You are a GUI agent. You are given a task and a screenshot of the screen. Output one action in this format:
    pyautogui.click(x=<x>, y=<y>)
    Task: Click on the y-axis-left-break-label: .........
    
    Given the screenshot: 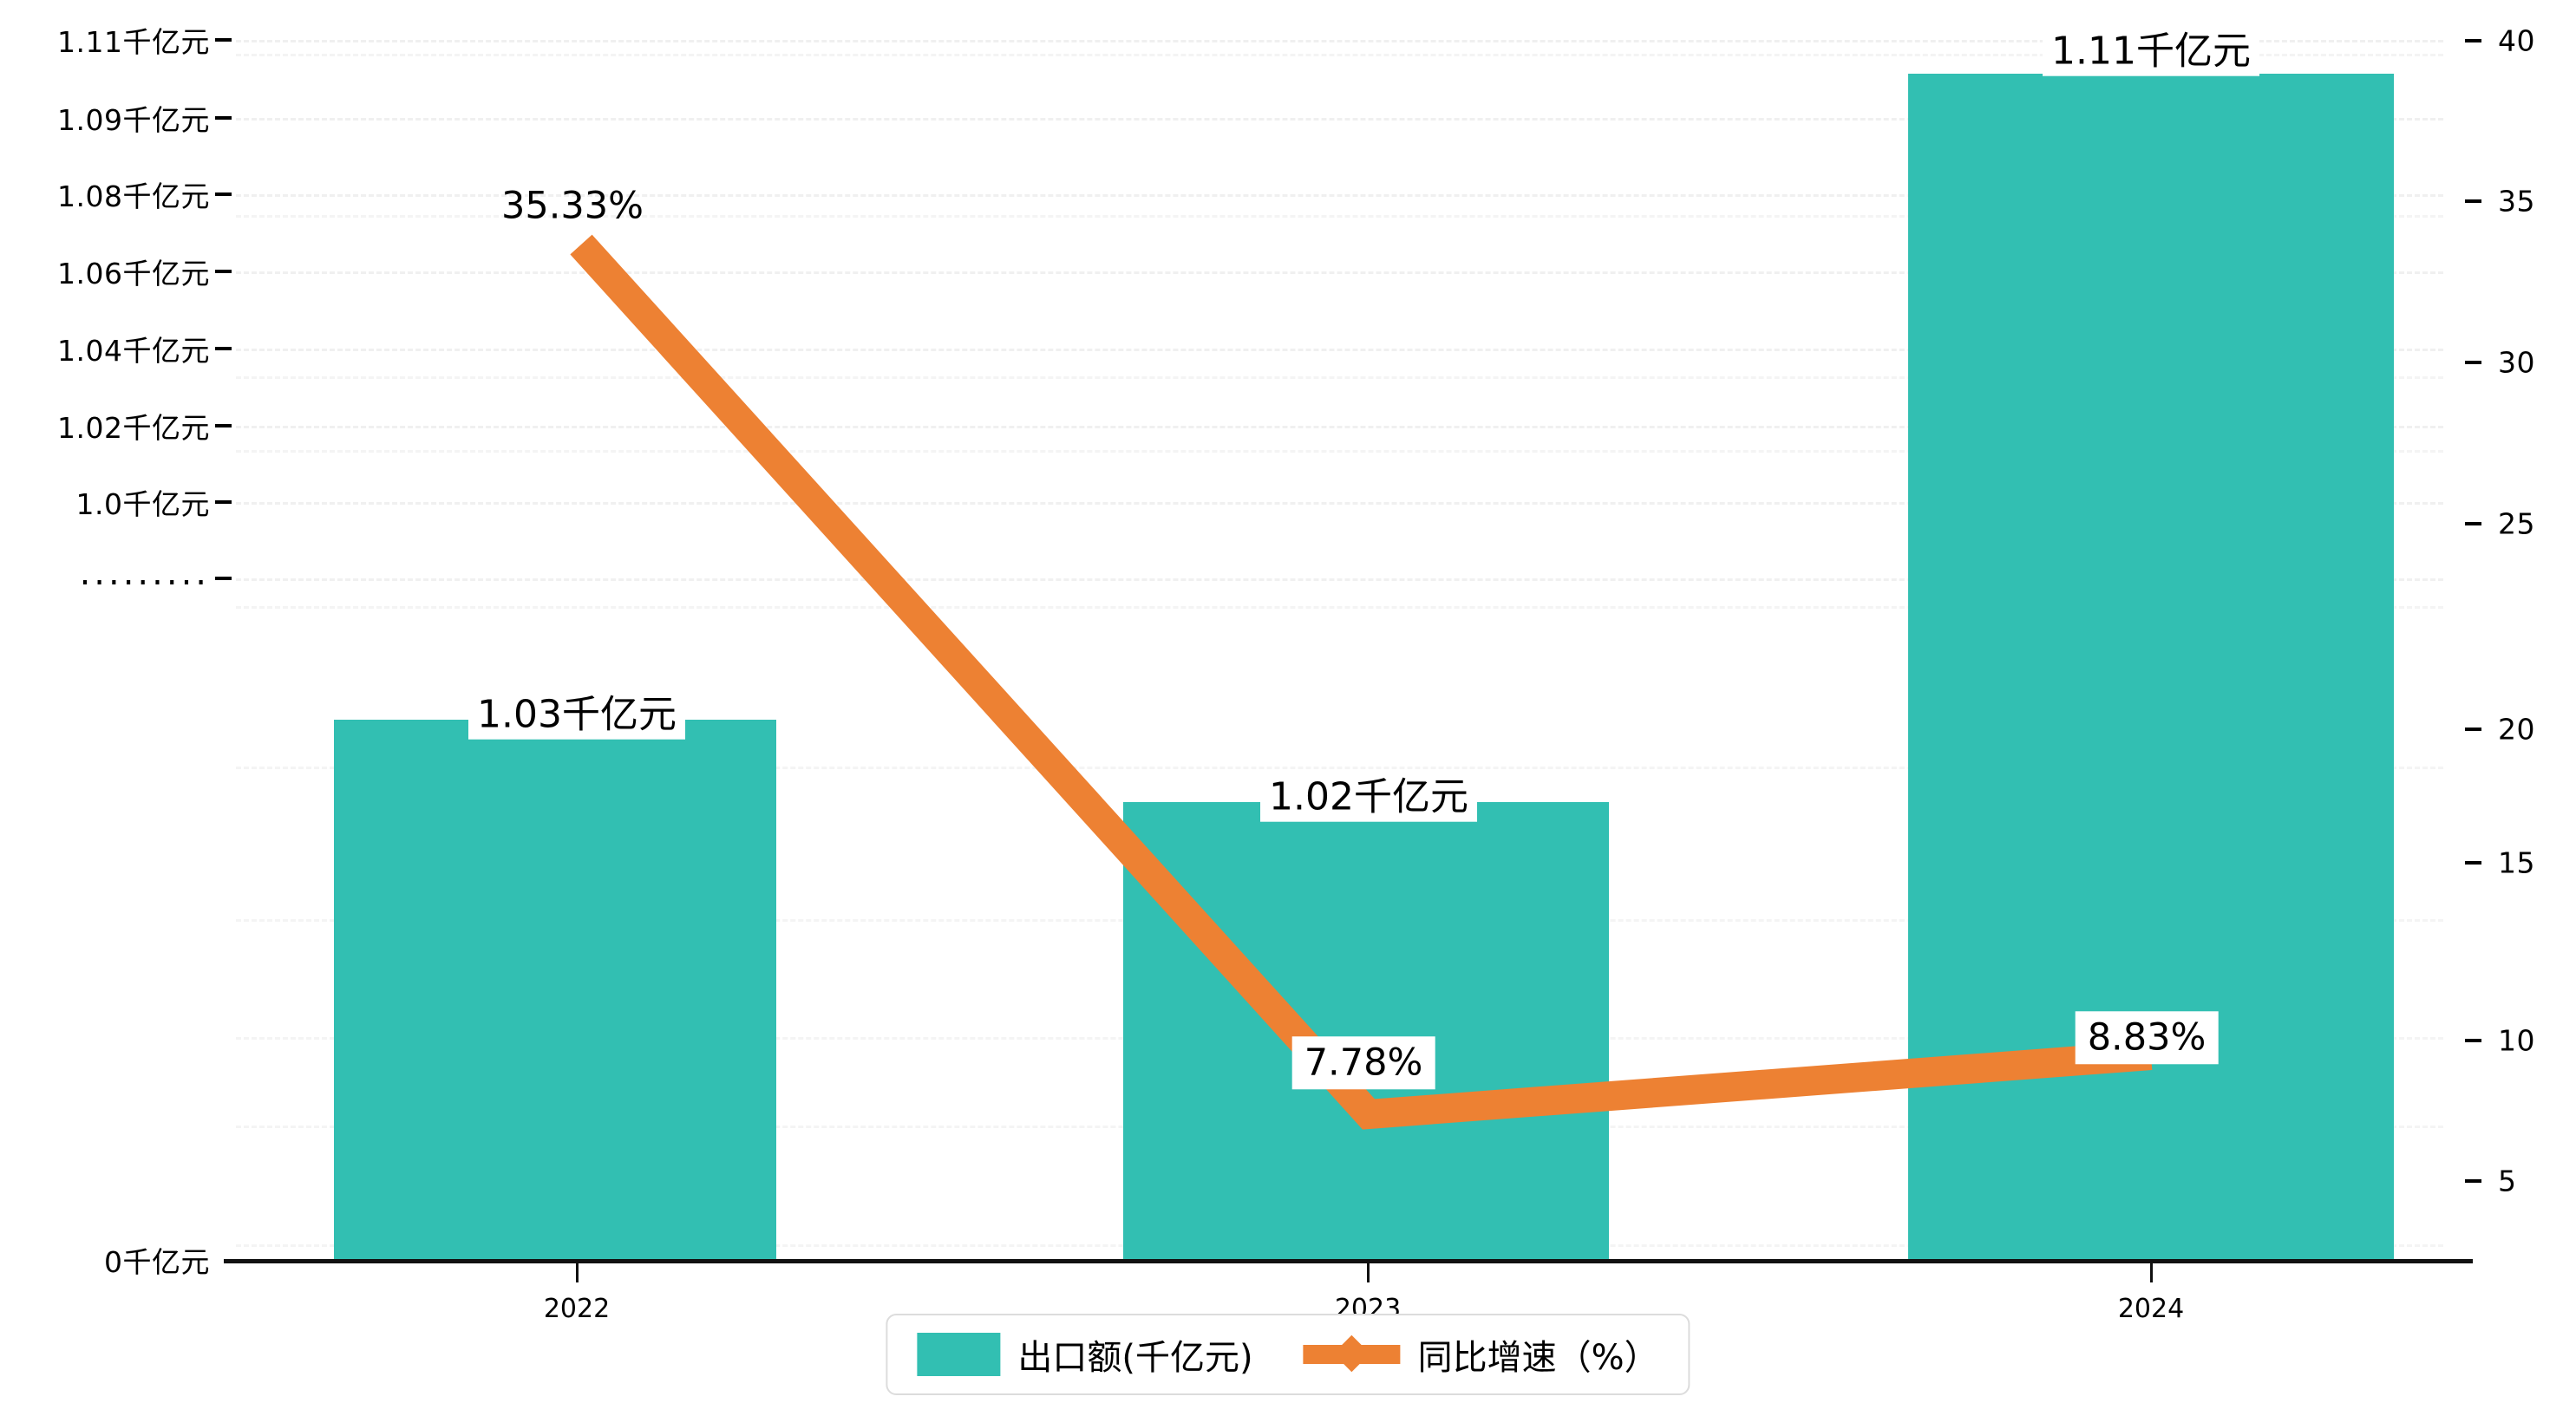 What is the action you would take?
    pyautogui.click(x=144, y=573)
    